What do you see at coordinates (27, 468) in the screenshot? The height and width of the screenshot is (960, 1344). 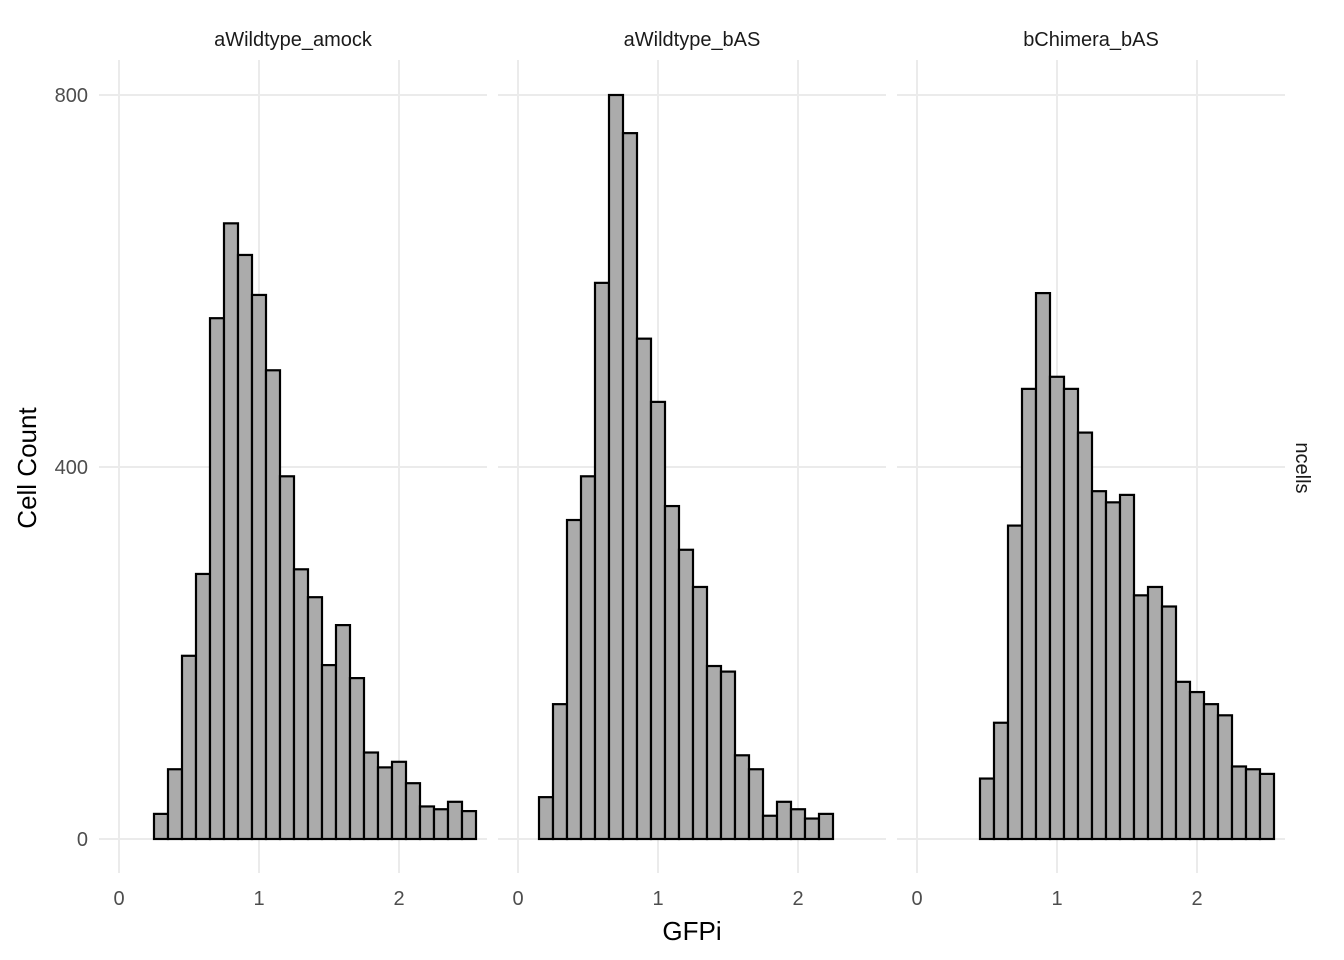 I see `y-axis-title: Cell Count` at bounding box center [27, 468].